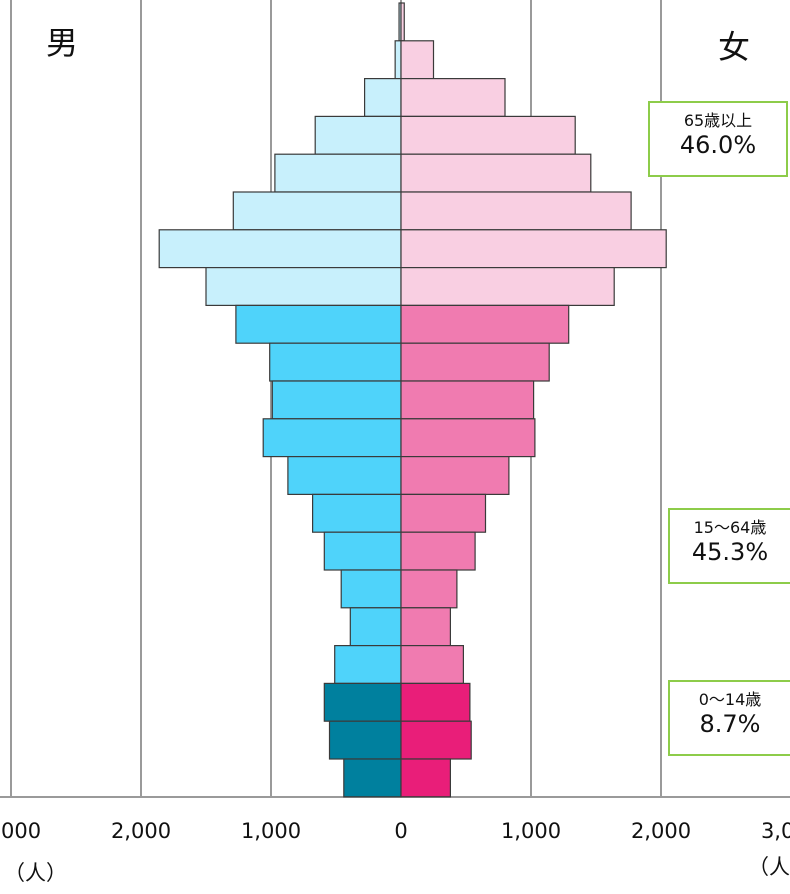 Image resolution: width=790 pixels, height=894 pixels. Describe the element at coordinates (734, 47) in the screenshot. I see `female-label: 女` at that location.